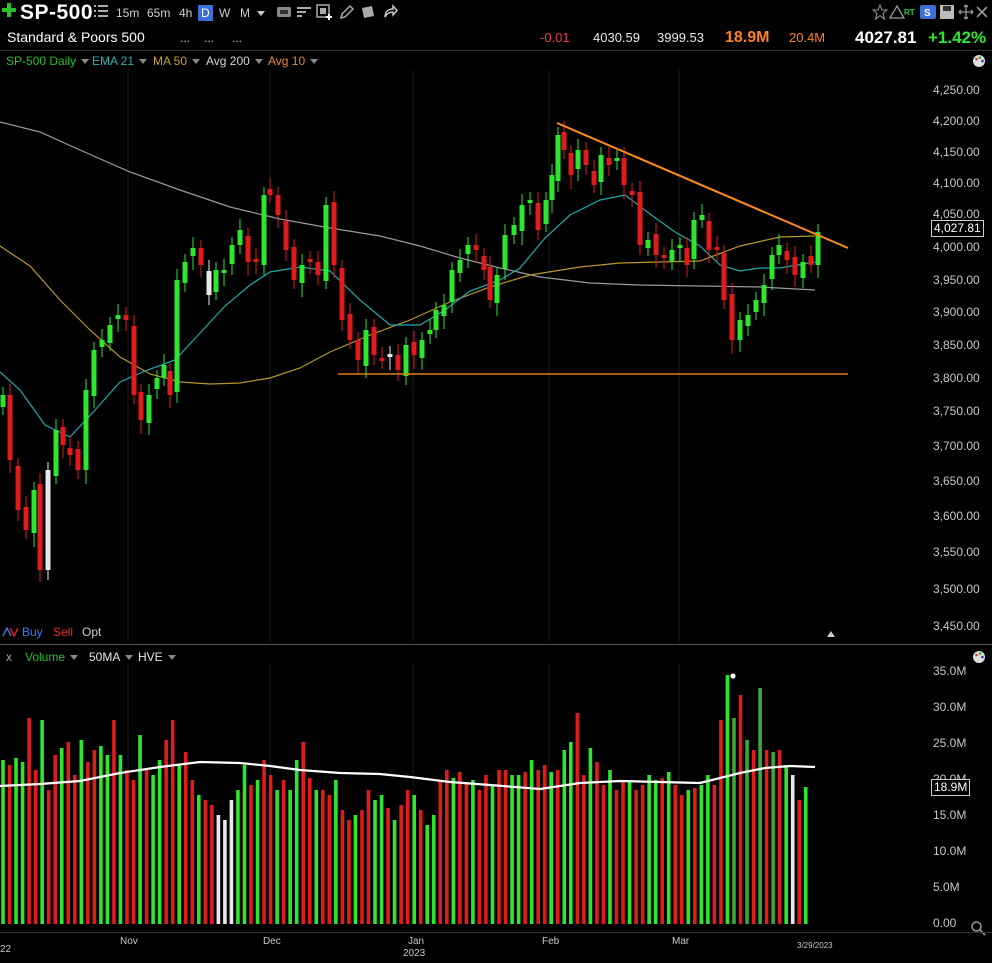 Image resolution: width=992 pixels, height=963 pixels. Describe the element at coordinates (897, 12) in the screenshot. I see `alert-icon` at that location.